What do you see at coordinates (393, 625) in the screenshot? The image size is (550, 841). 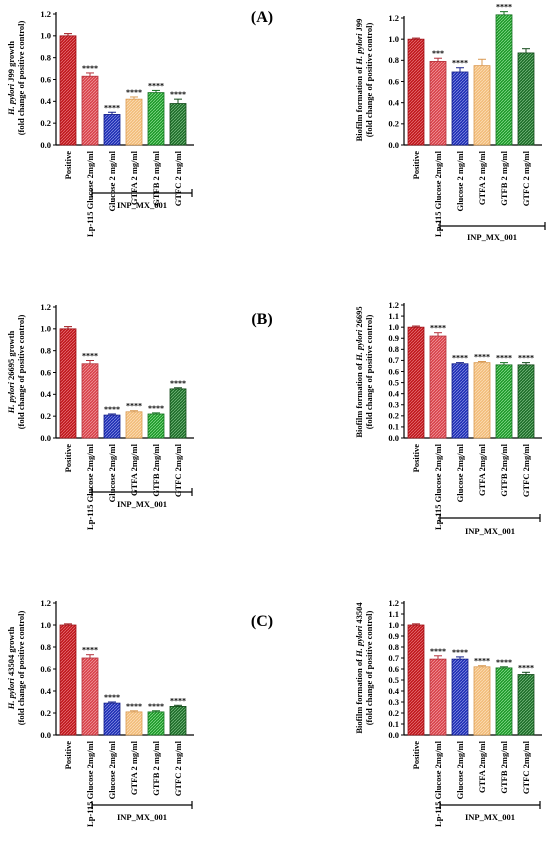 I see `y-tick-label: 1.0` at bounding box center [393, 625].